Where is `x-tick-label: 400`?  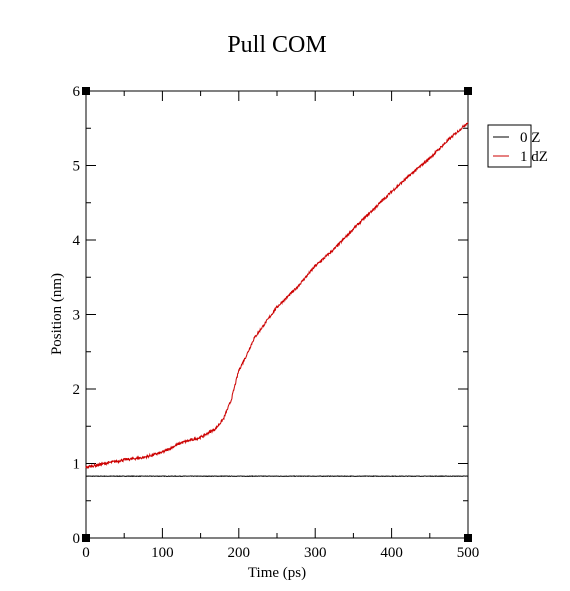
x-tick-label: 400 is located at coordinates (391, 553).